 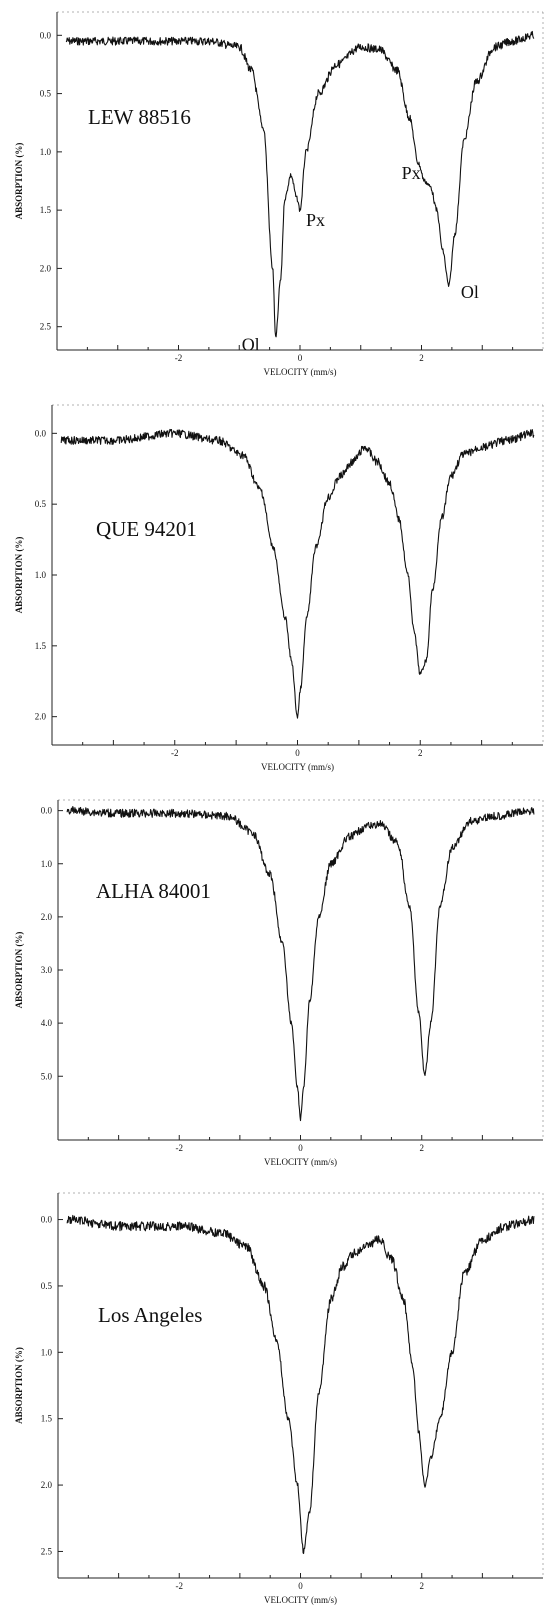 I want to click on sample-name: LEW 88516, so click(x=139, y=117).